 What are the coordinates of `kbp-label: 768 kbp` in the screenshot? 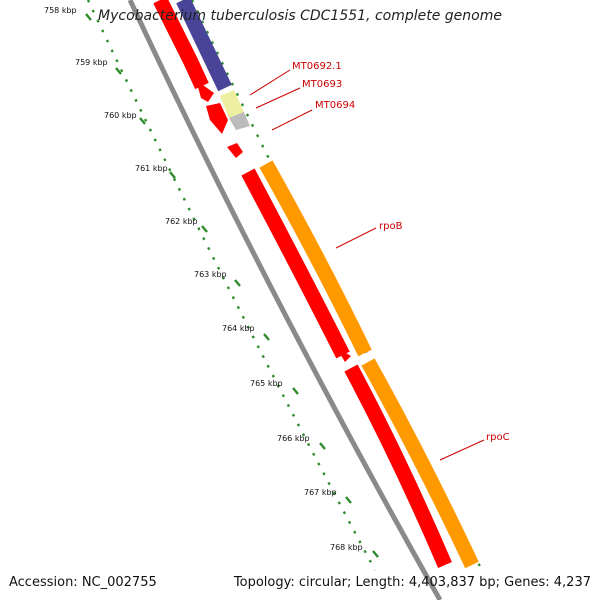 It's located at (346, 547).